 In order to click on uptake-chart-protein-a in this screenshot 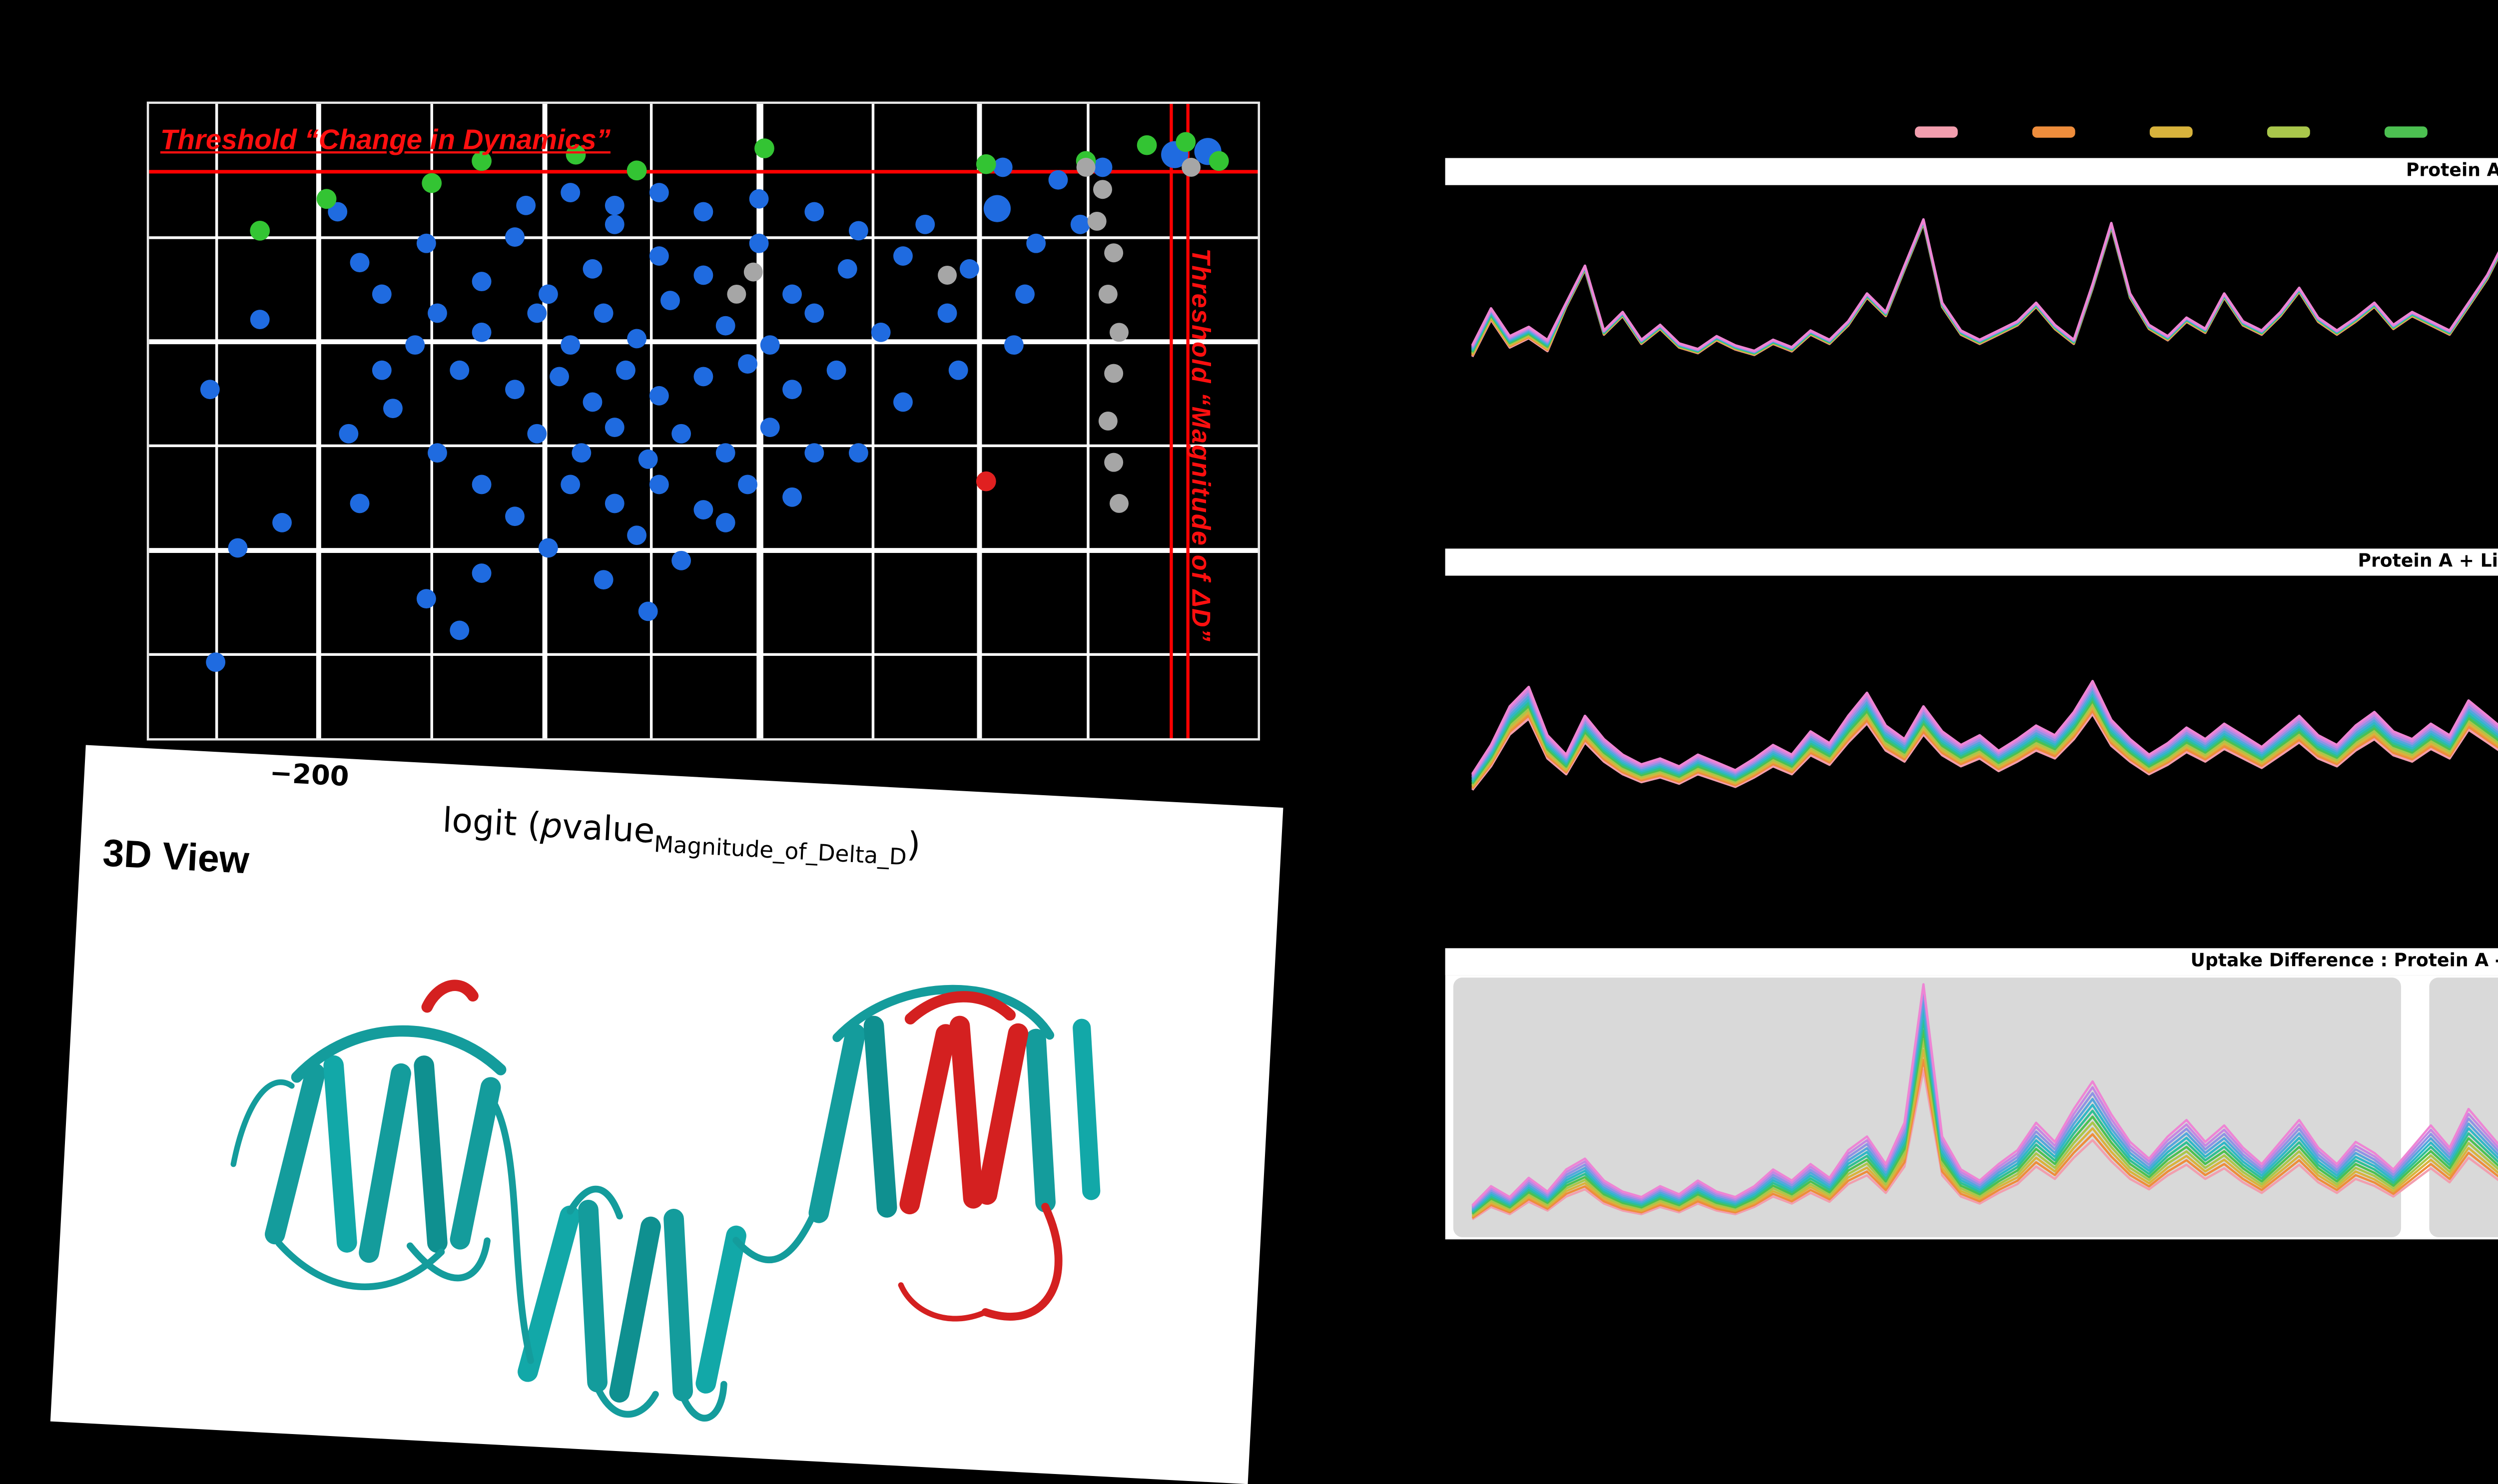, I will do `click(1971, 361)`.